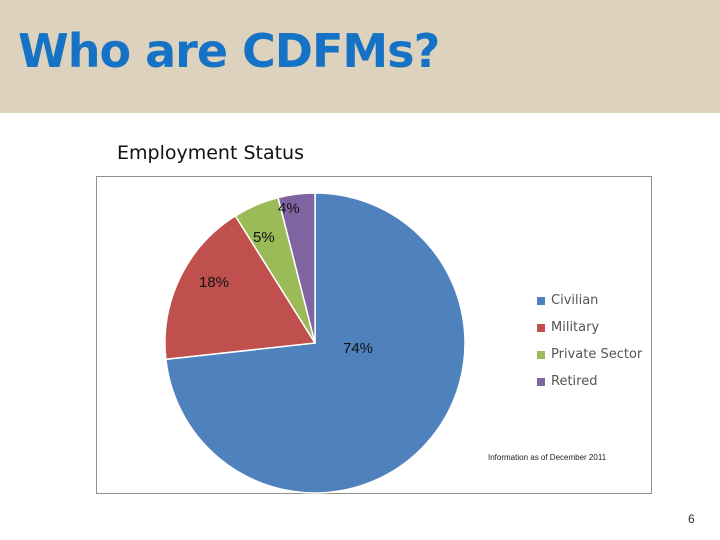 The height and width of the screenshot is (540, 720). Describe the element at coordinates (210, 153) in the screenshot. I see `chart-caption: Employment Status` at that location.